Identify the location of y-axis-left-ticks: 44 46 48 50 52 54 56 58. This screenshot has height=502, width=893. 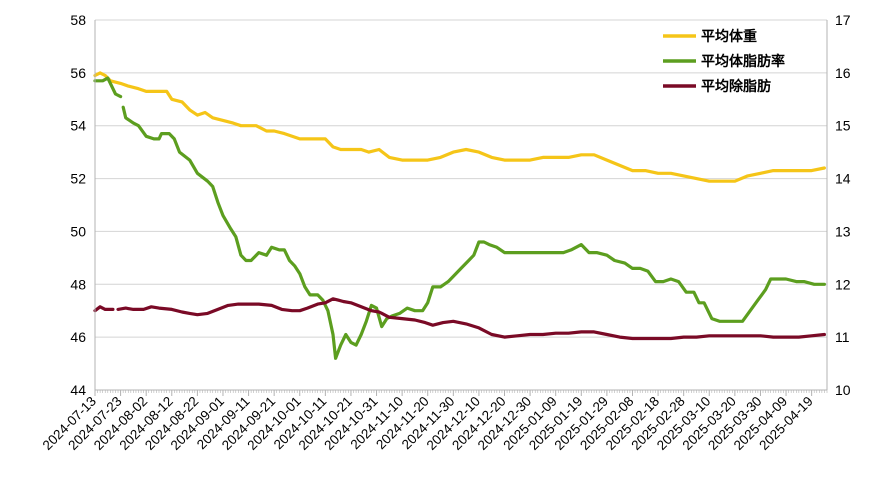
(78, 205).